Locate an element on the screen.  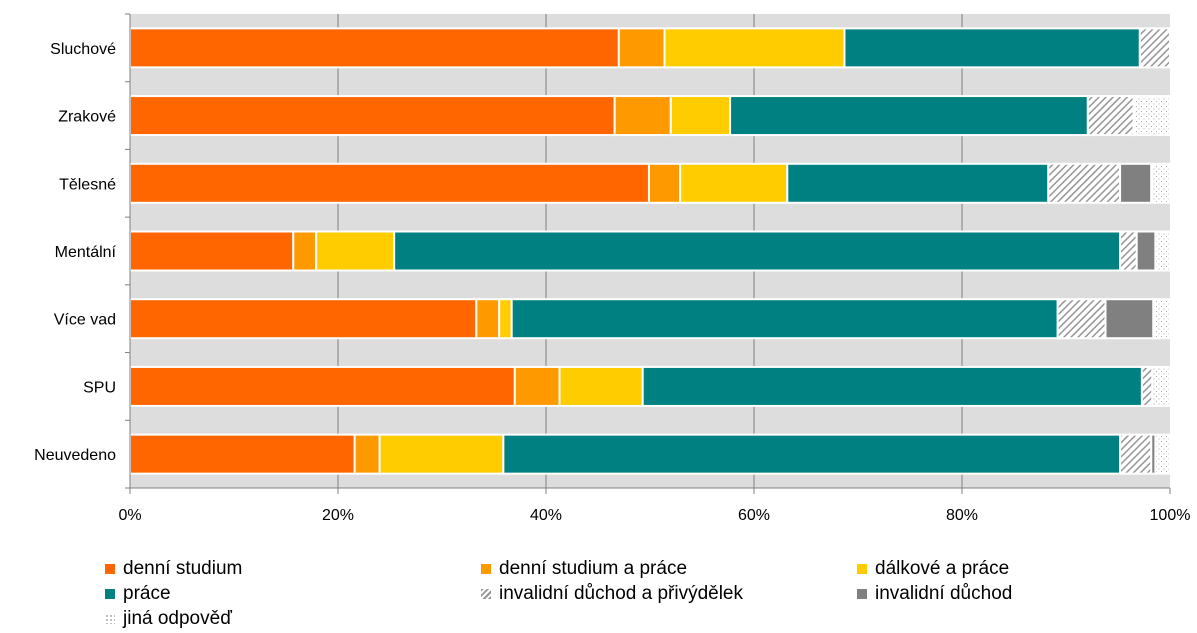
y-tick-label: Více vad is located at coordinates (85, 320).